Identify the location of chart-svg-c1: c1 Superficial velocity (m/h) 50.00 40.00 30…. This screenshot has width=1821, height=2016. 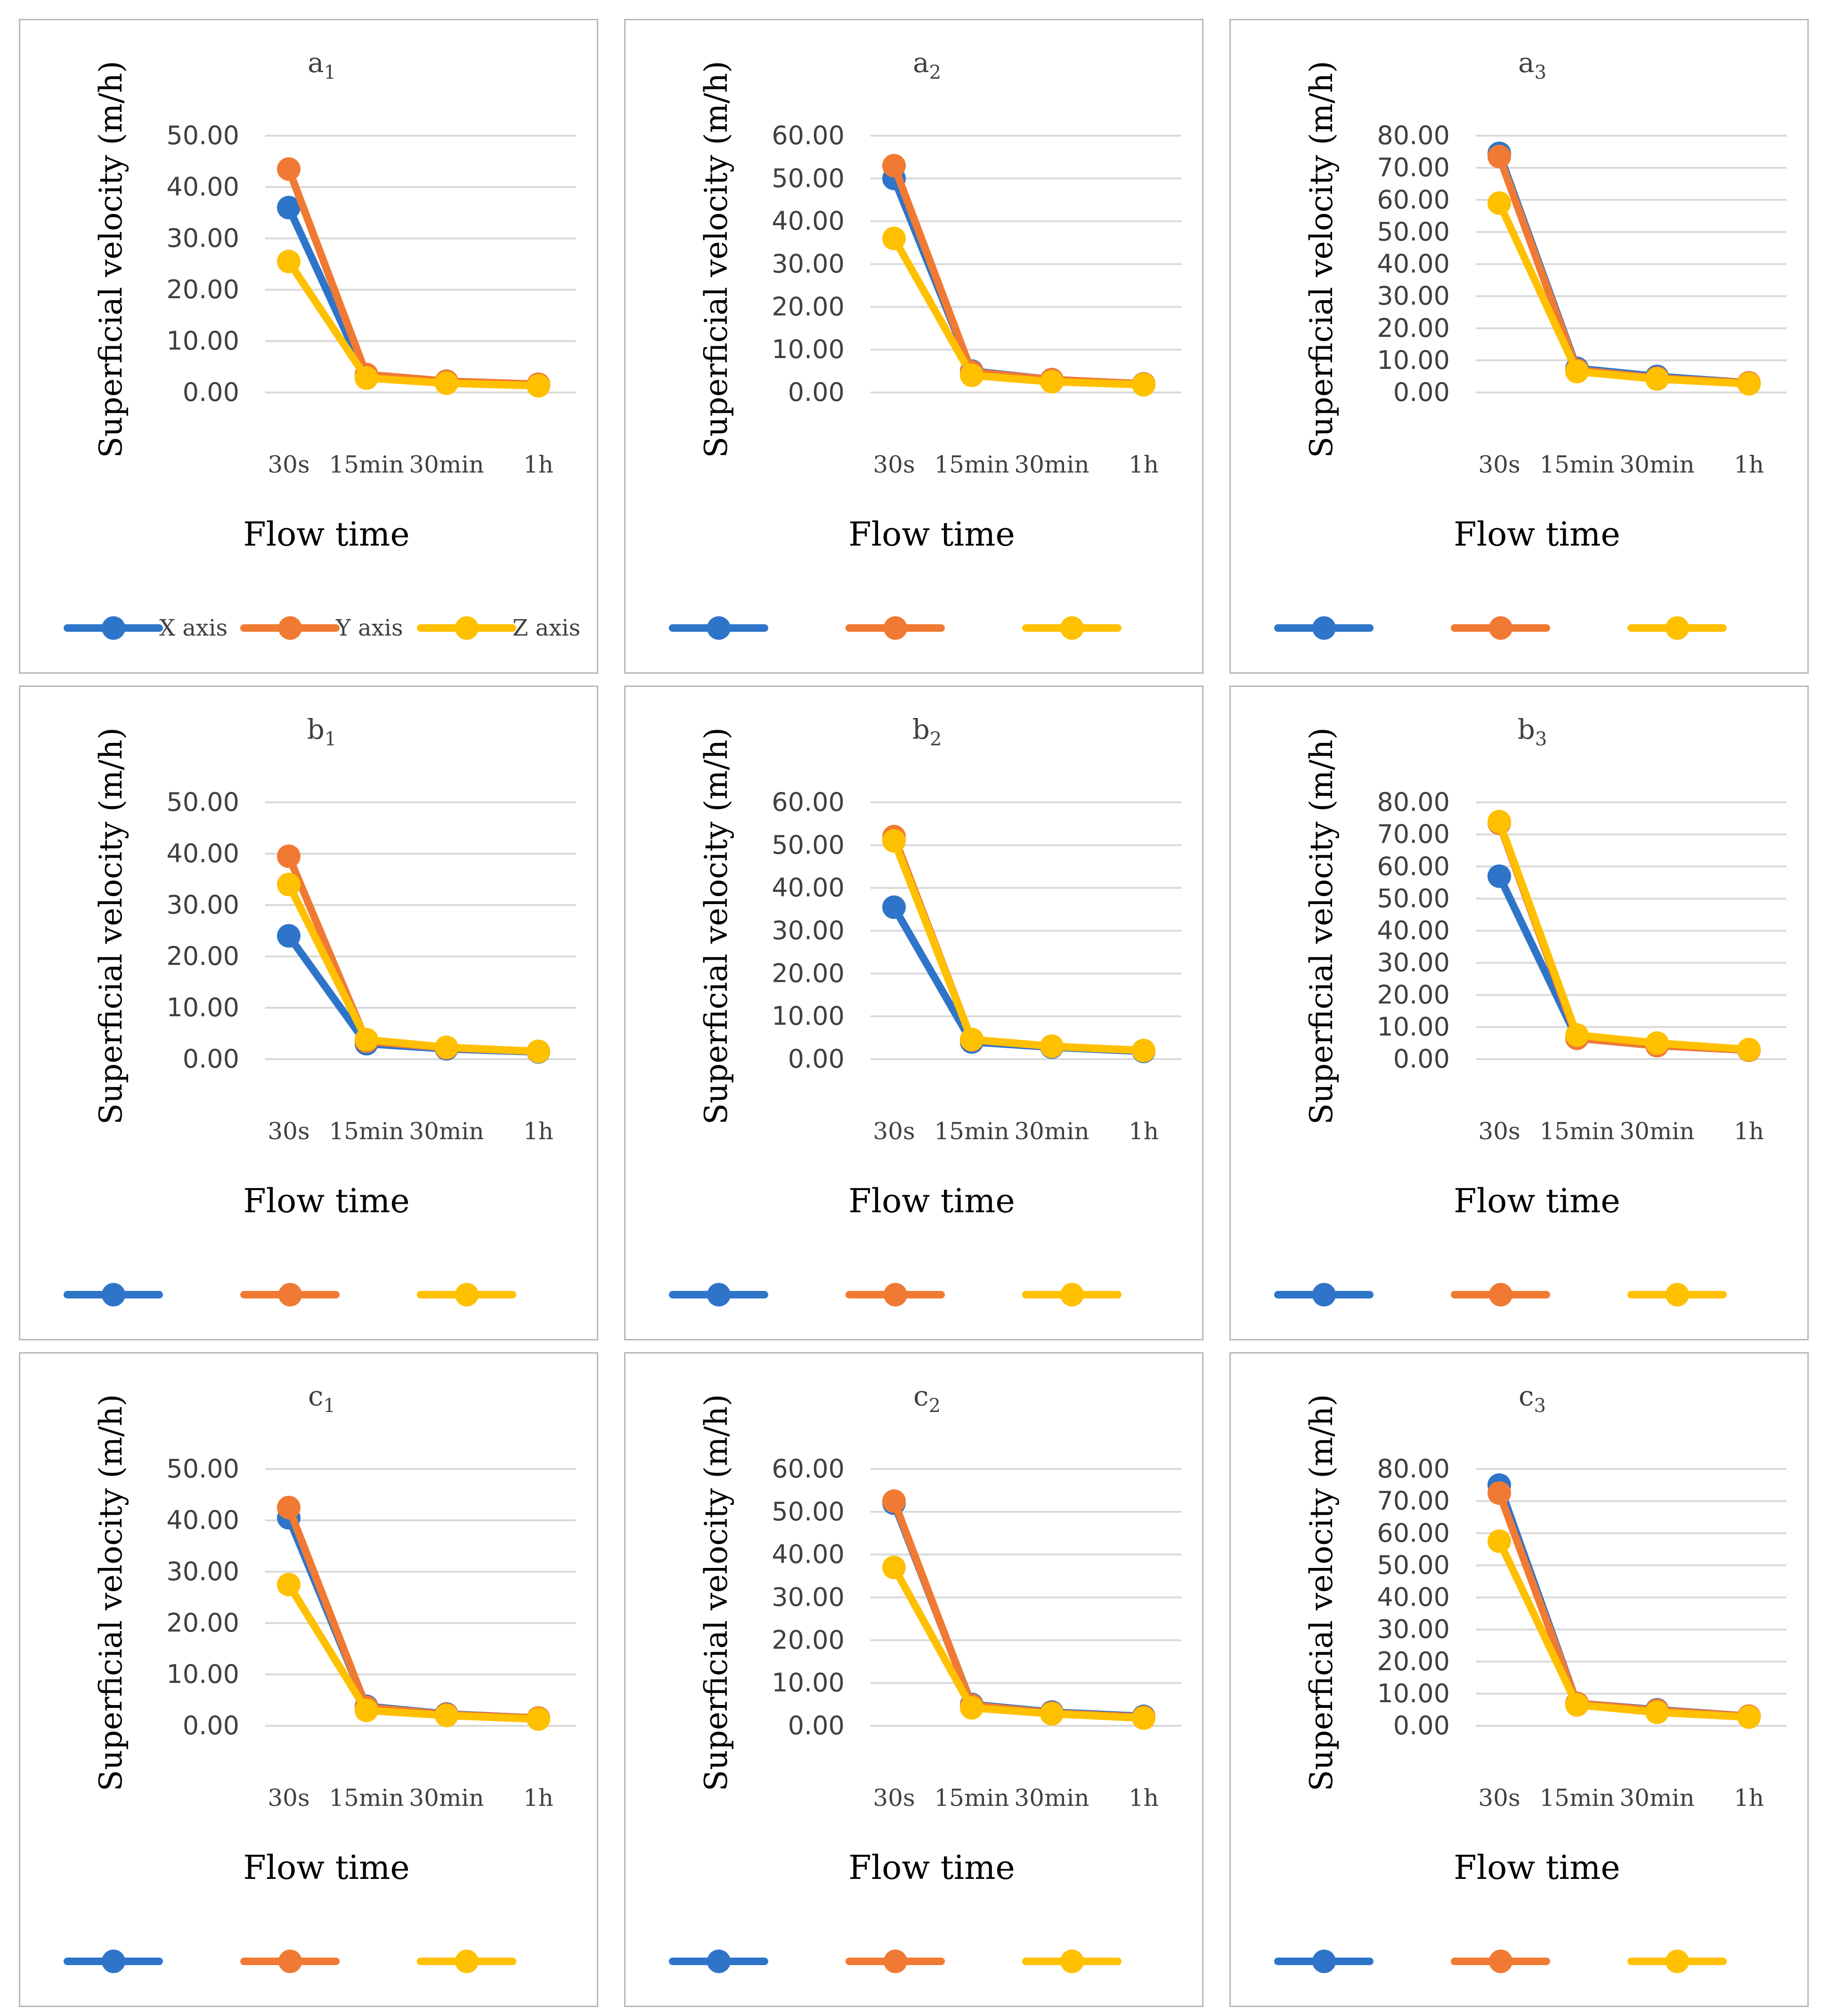
(320, 1677).